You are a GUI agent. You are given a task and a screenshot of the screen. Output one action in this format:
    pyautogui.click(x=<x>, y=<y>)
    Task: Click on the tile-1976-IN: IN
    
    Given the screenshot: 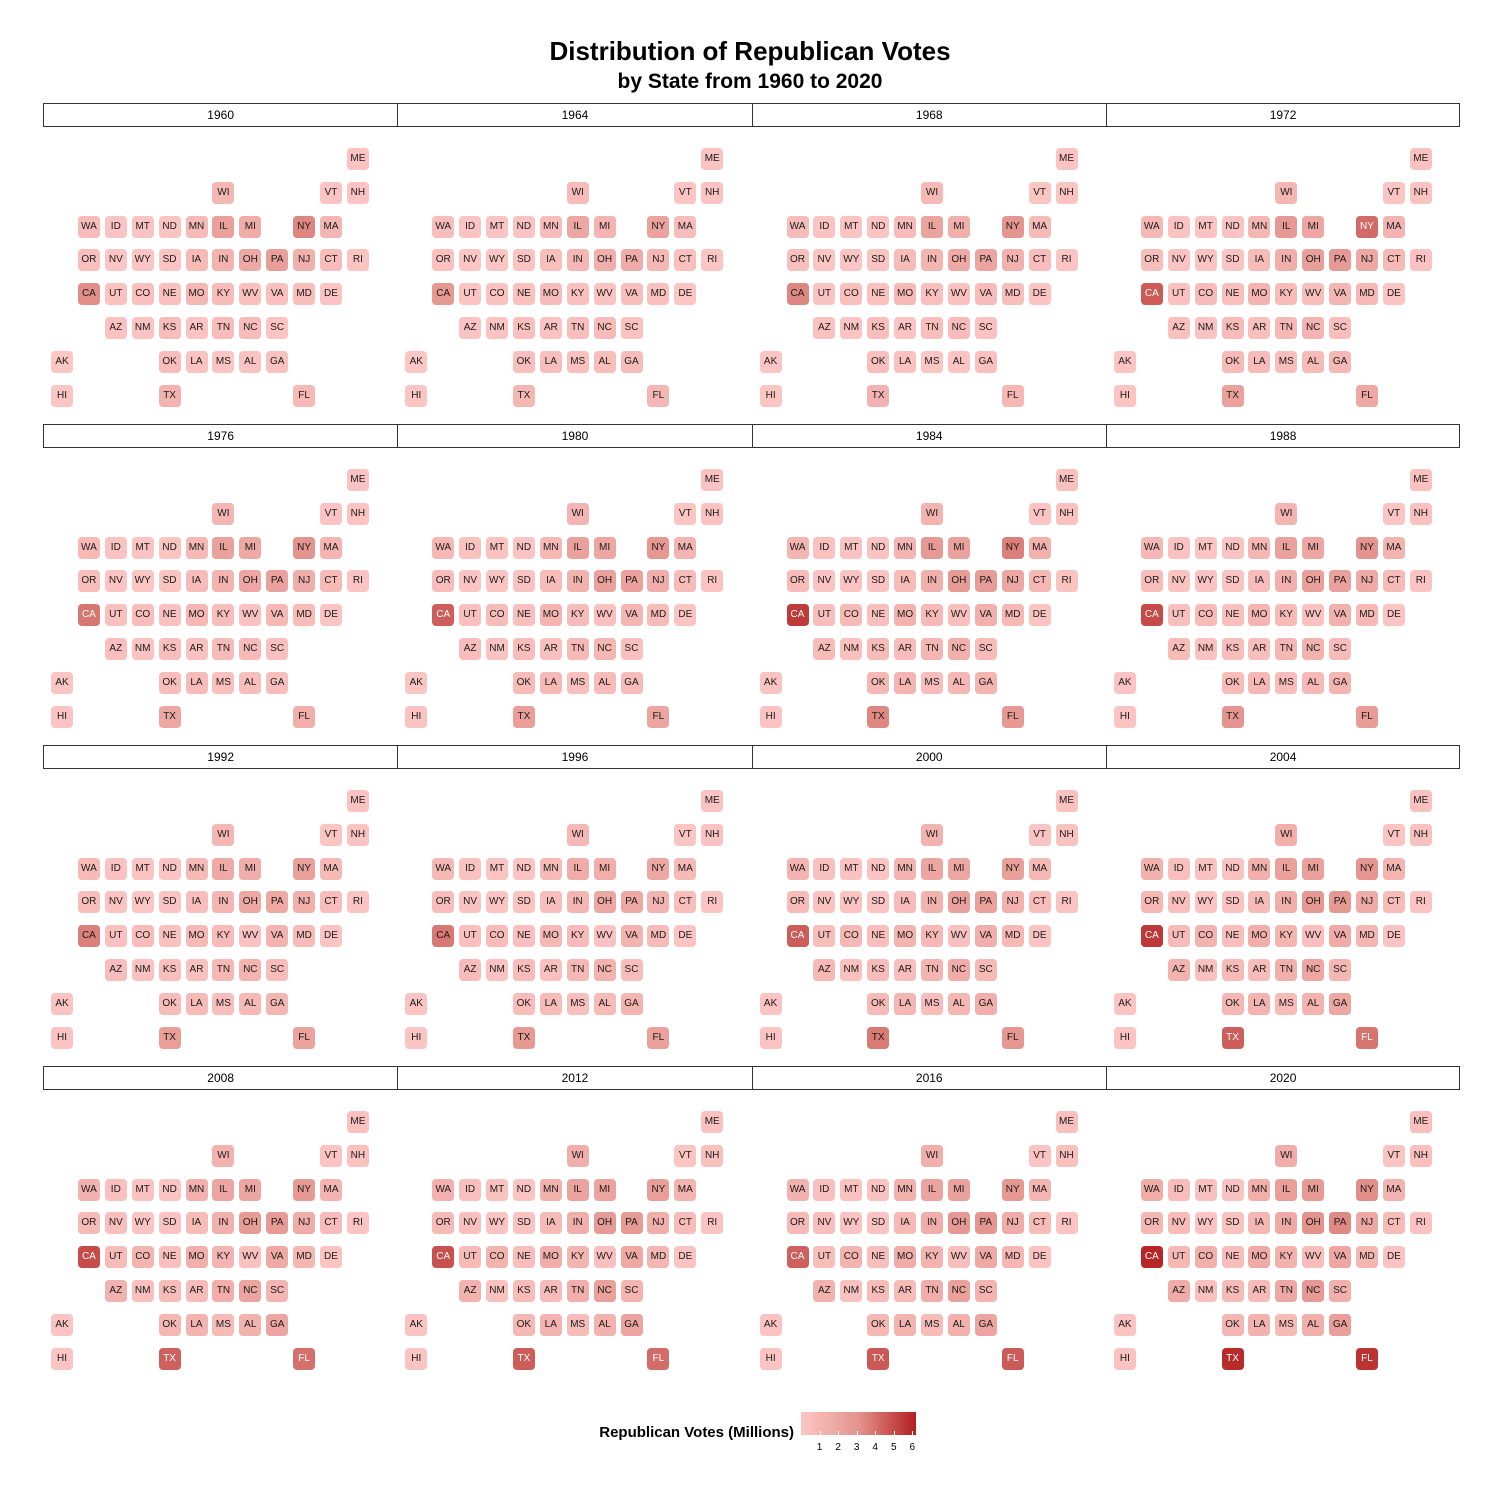 What is the action you would take?
    pyautogui.click(x=223, y=581)
    